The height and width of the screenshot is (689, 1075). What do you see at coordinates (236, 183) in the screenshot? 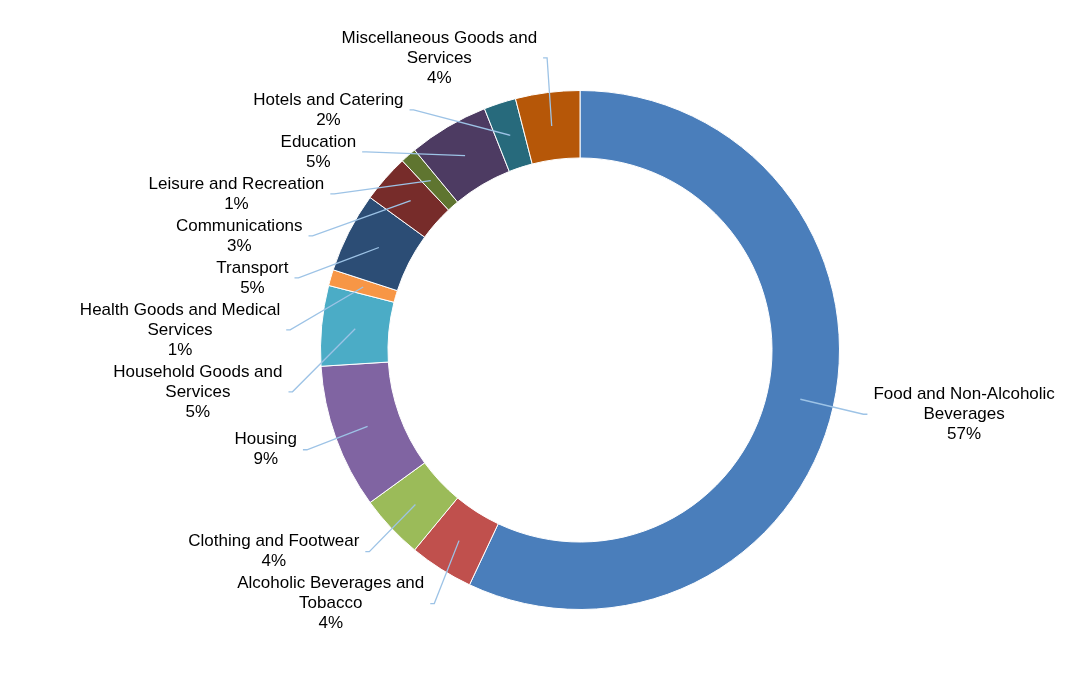
I see `slice-label: Leisure and Recreation` at bounding box center [236, 183].